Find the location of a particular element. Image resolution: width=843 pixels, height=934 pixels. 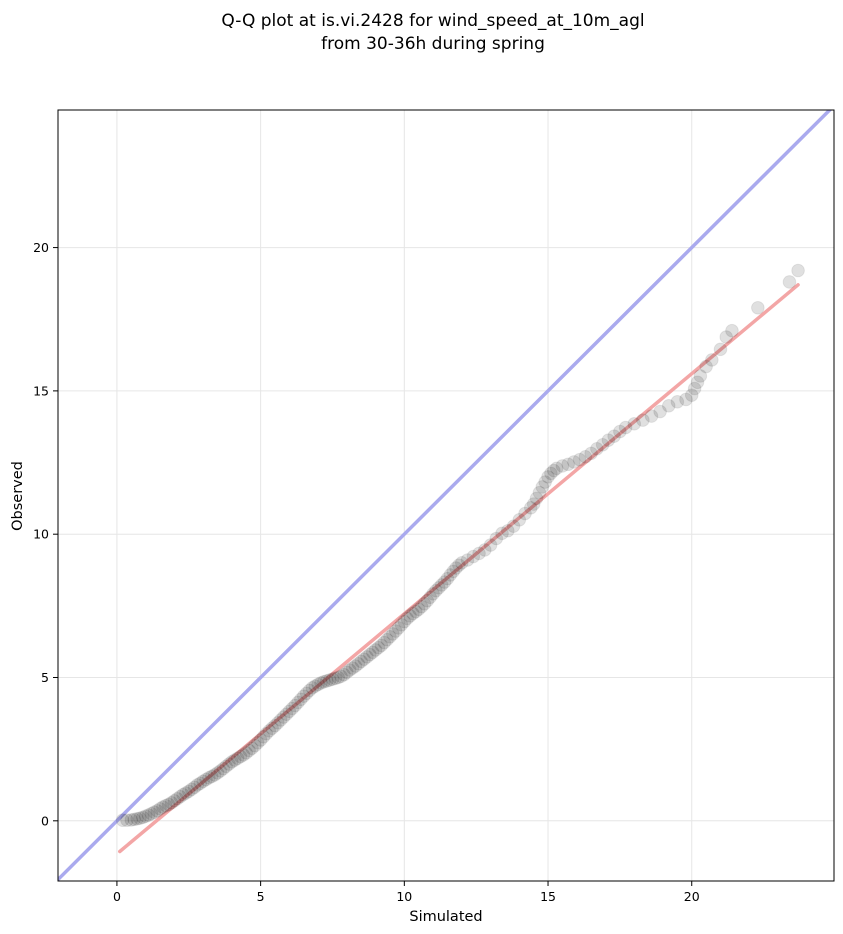

y-tick-label: 0 is located at coordinates (45, 820).